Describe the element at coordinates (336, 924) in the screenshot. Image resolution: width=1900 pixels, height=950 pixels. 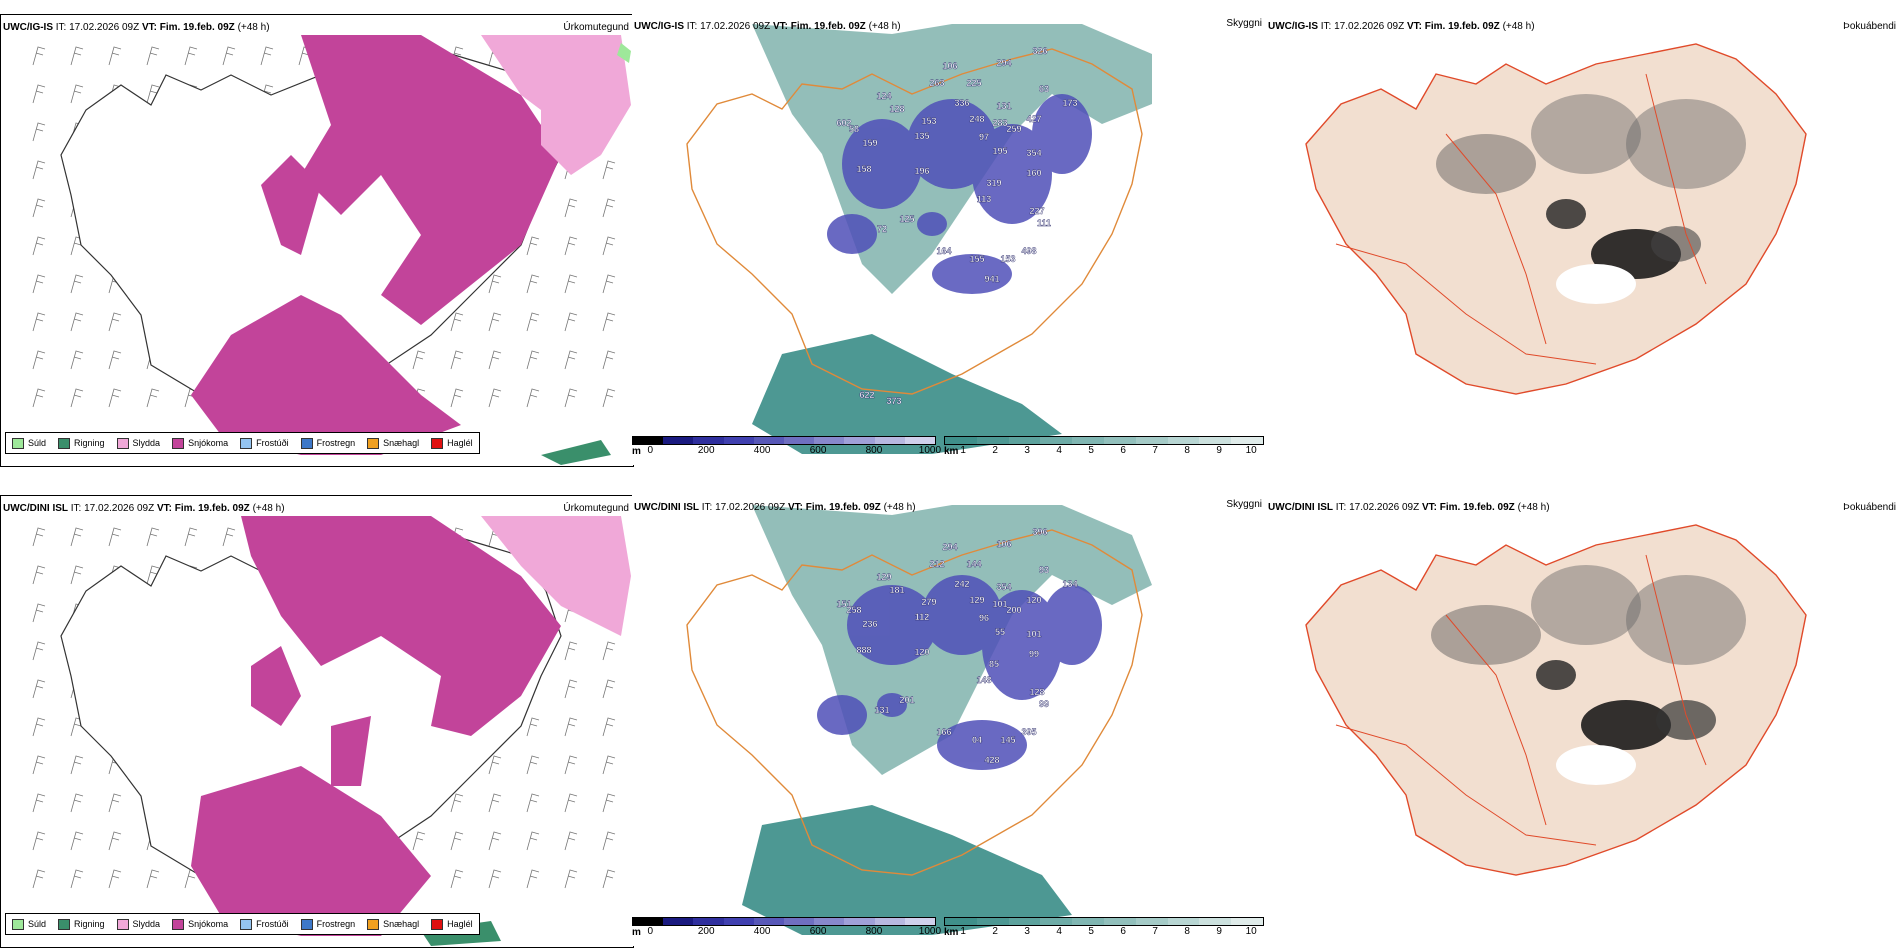
I see `legend-label: Frostregn` at that location.